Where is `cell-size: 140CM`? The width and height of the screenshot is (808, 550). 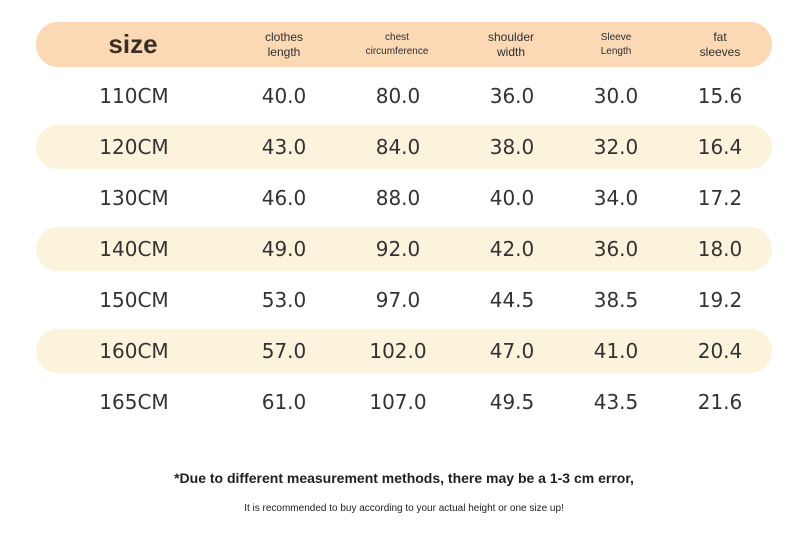
cell-size: 140CM is located at coordinates (134, 249).